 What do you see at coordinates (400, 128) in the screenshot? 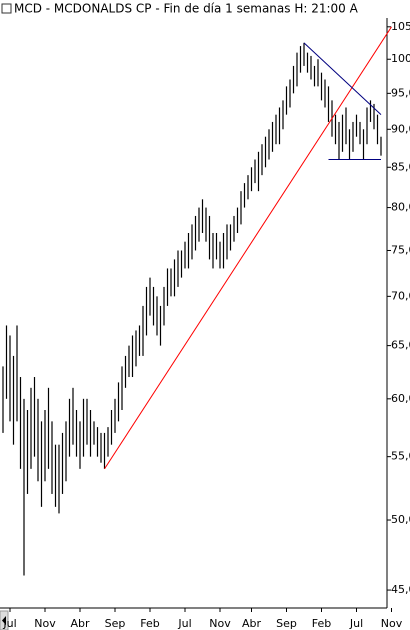
I see `y-tick-label: 90,0` at bounding box center [400, 128].